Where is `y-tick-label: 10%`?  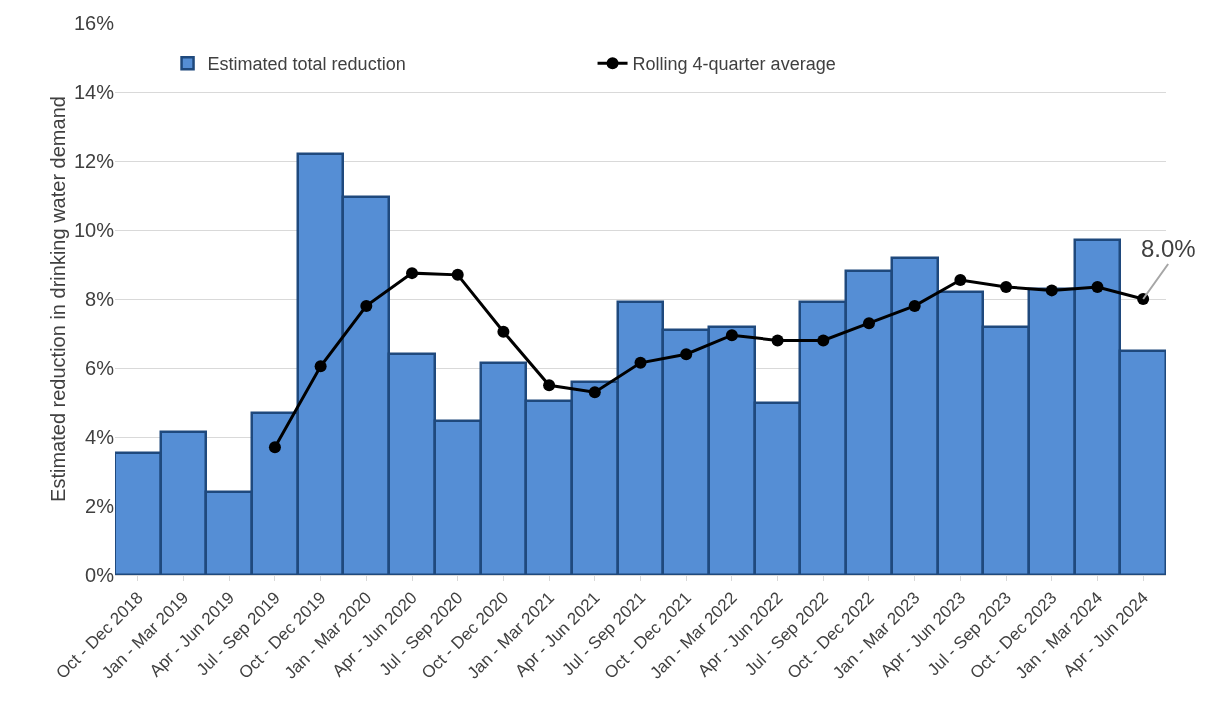 y-tick-label: 10% is located at coordinates (94, 230).